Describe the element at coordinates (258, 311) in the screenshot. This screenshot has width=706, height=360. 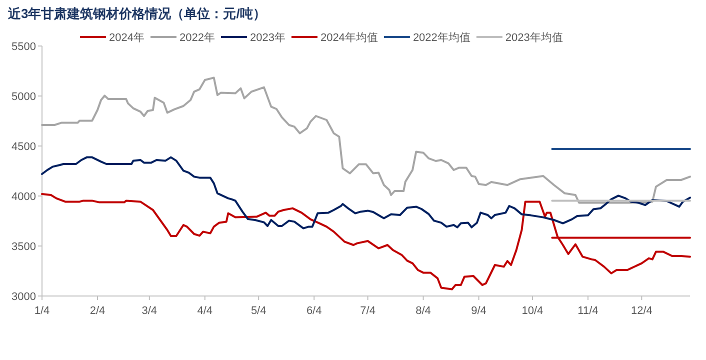
I see `x-tick-label: 5/4` at that location.